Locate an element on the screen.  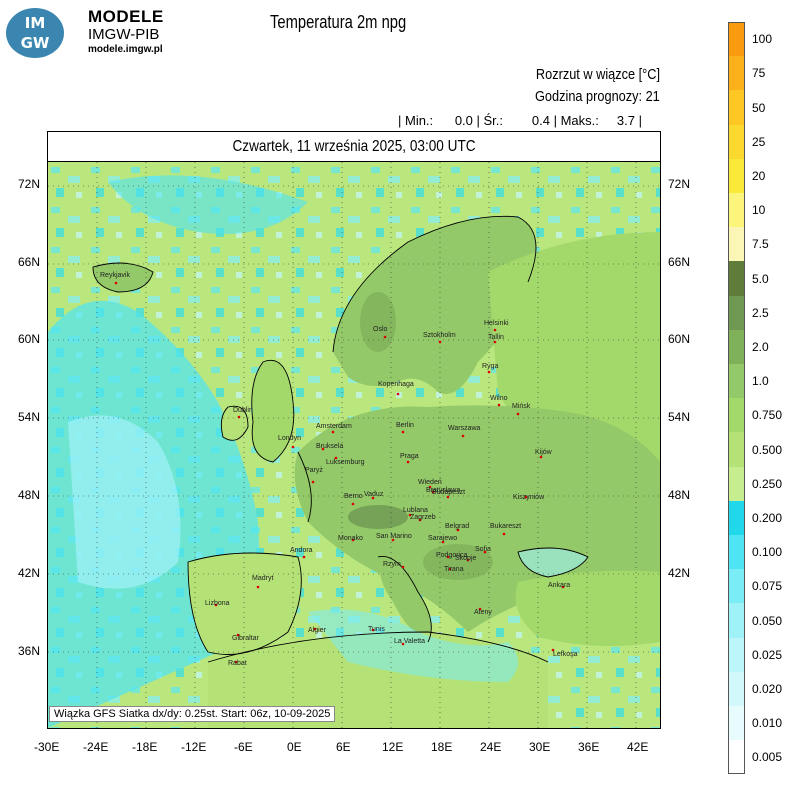
city-monaco: Monako is located at coordinates (350, 538).